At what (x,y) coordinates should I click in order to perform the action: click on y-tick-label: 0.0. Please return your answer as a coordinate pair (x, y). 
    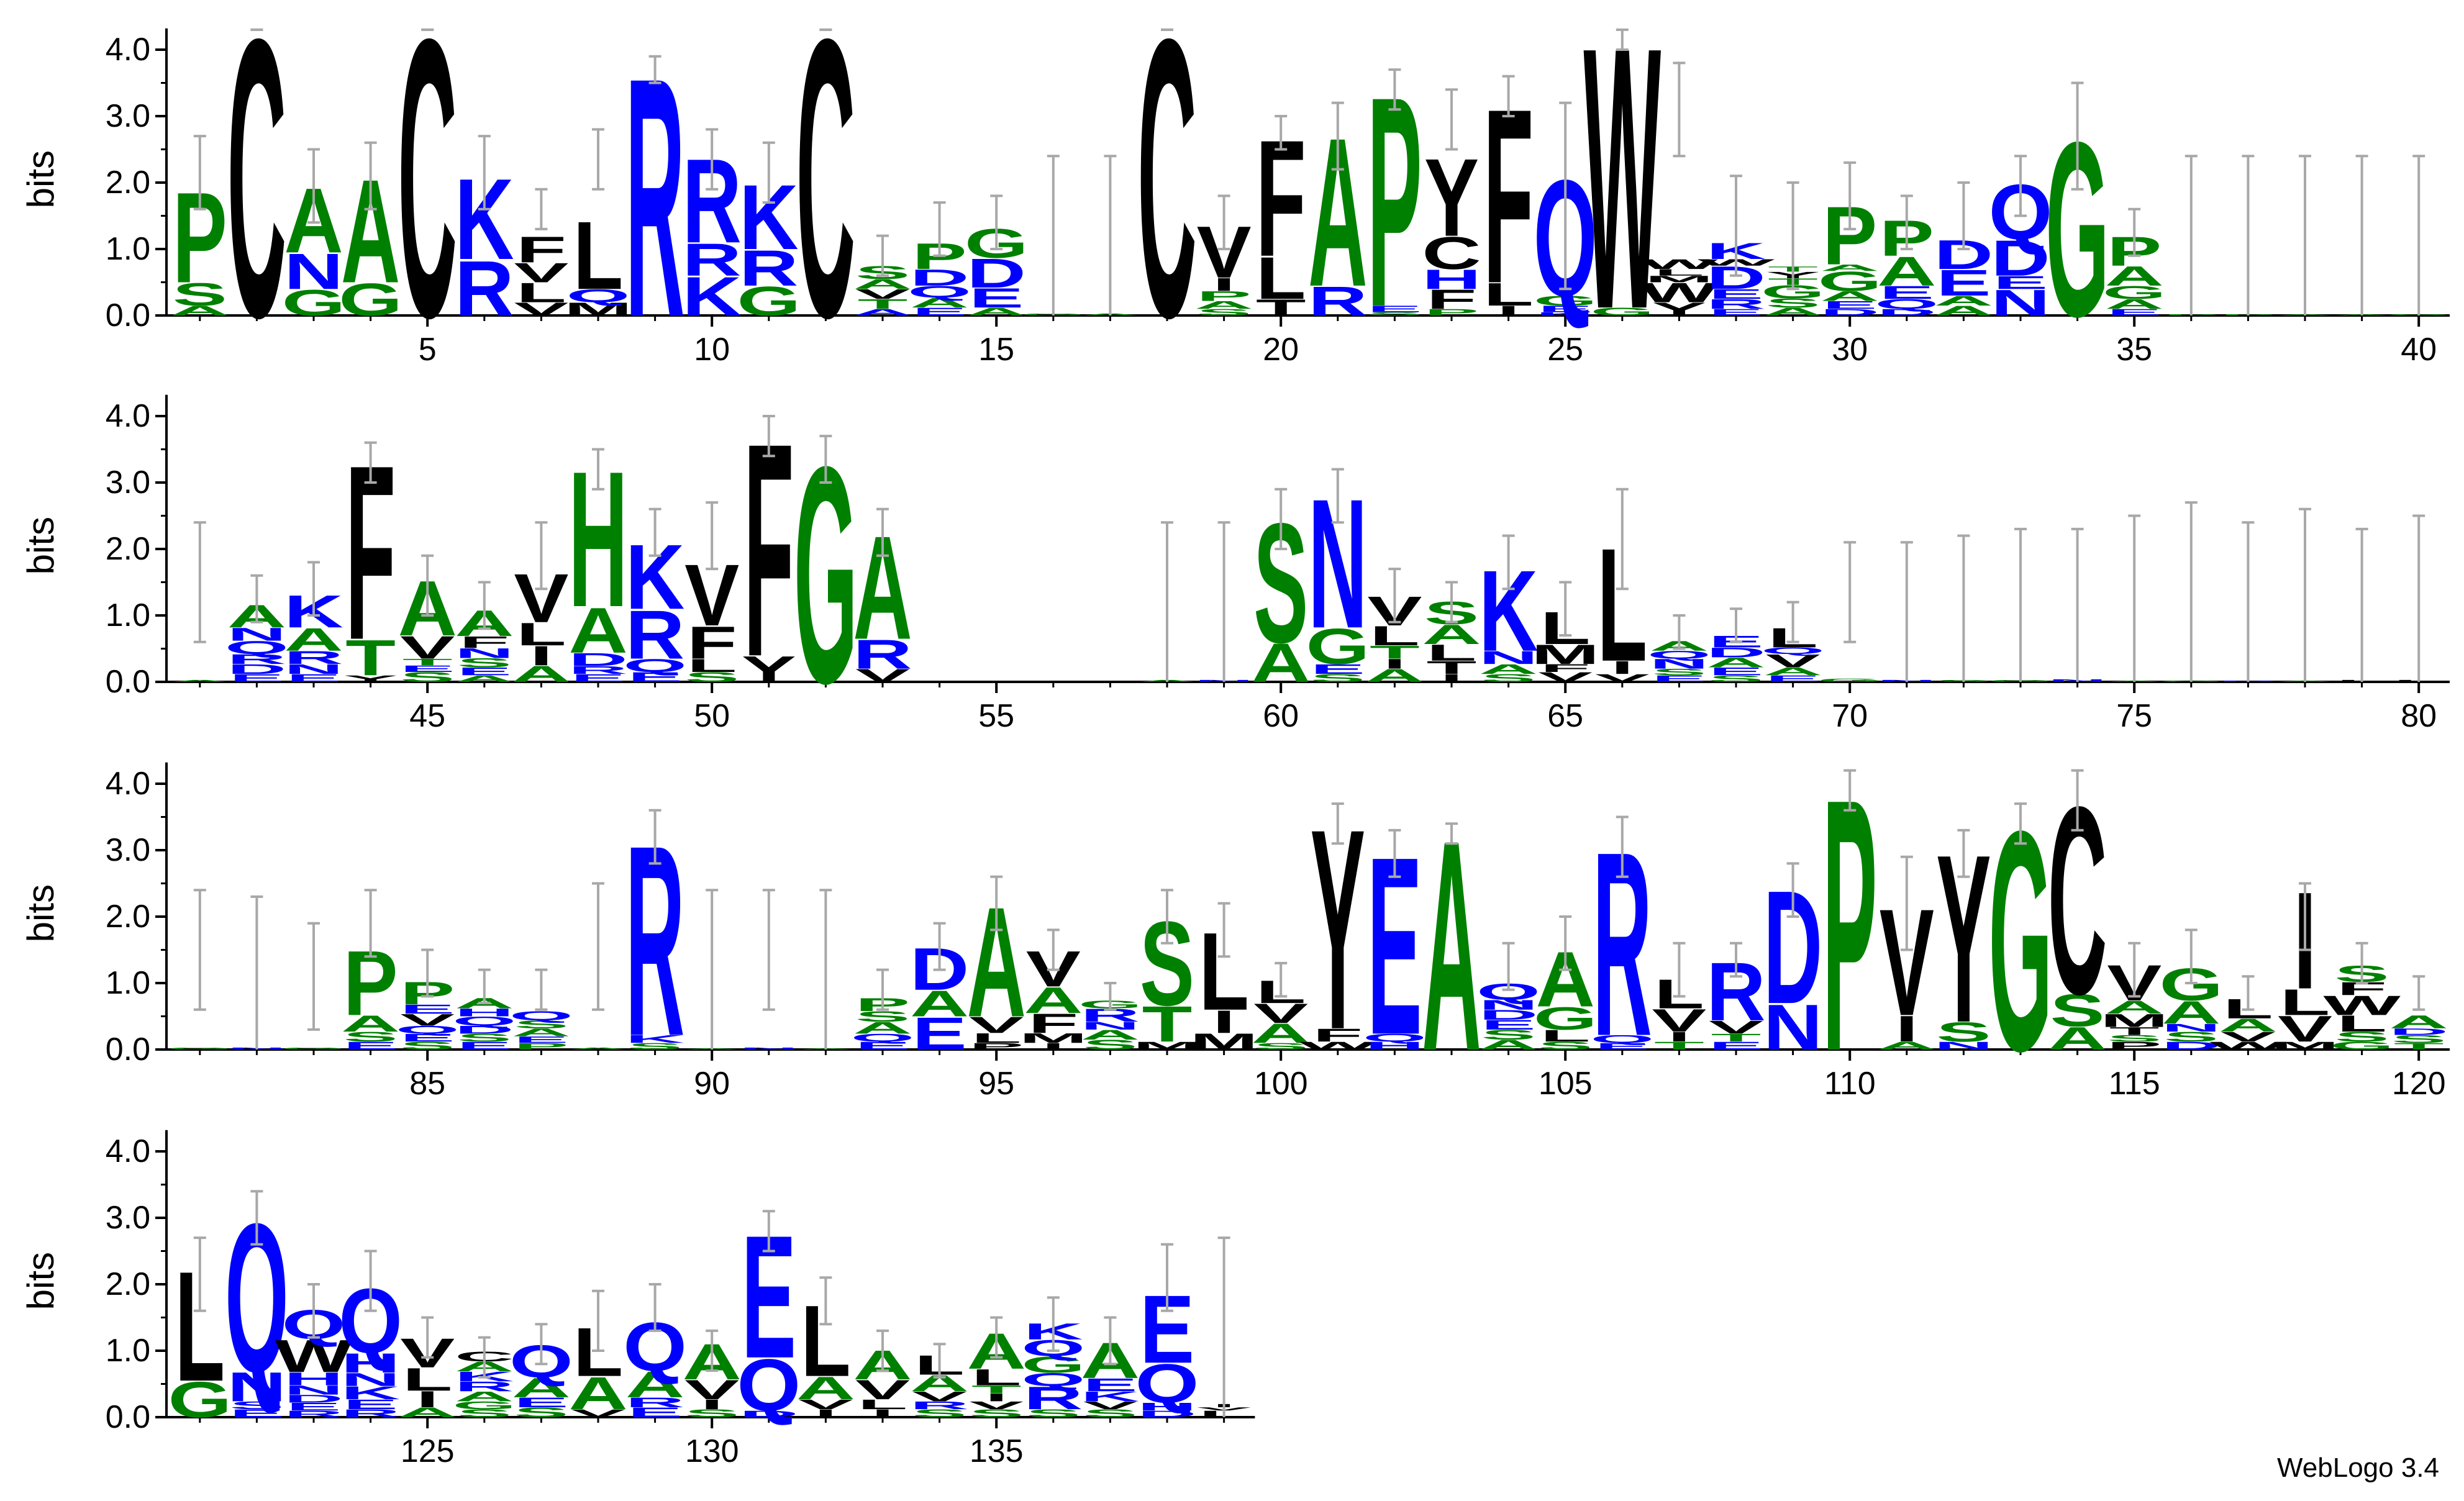
    Looking at the image, I should click on (128, 1417).